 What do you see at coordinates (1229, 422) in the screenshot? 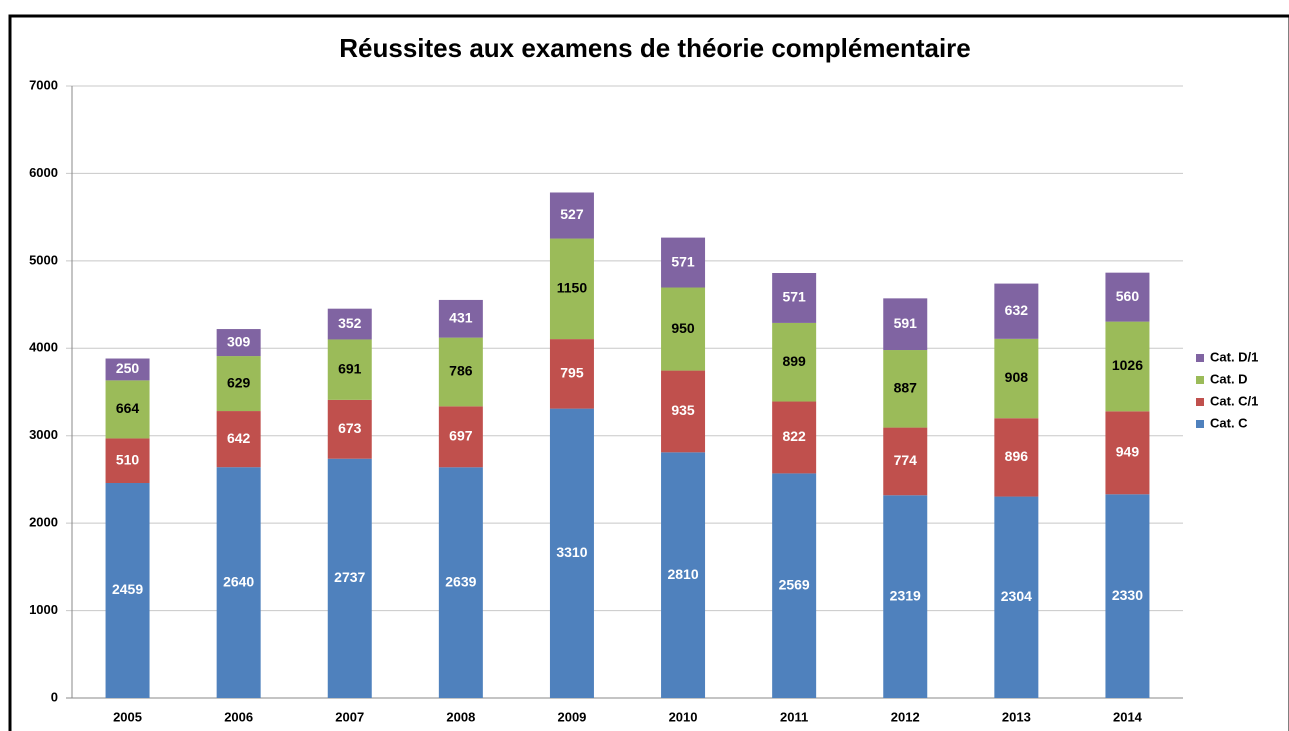
I see `legend-label: Cat. C` at bounding box center [1229, 422].